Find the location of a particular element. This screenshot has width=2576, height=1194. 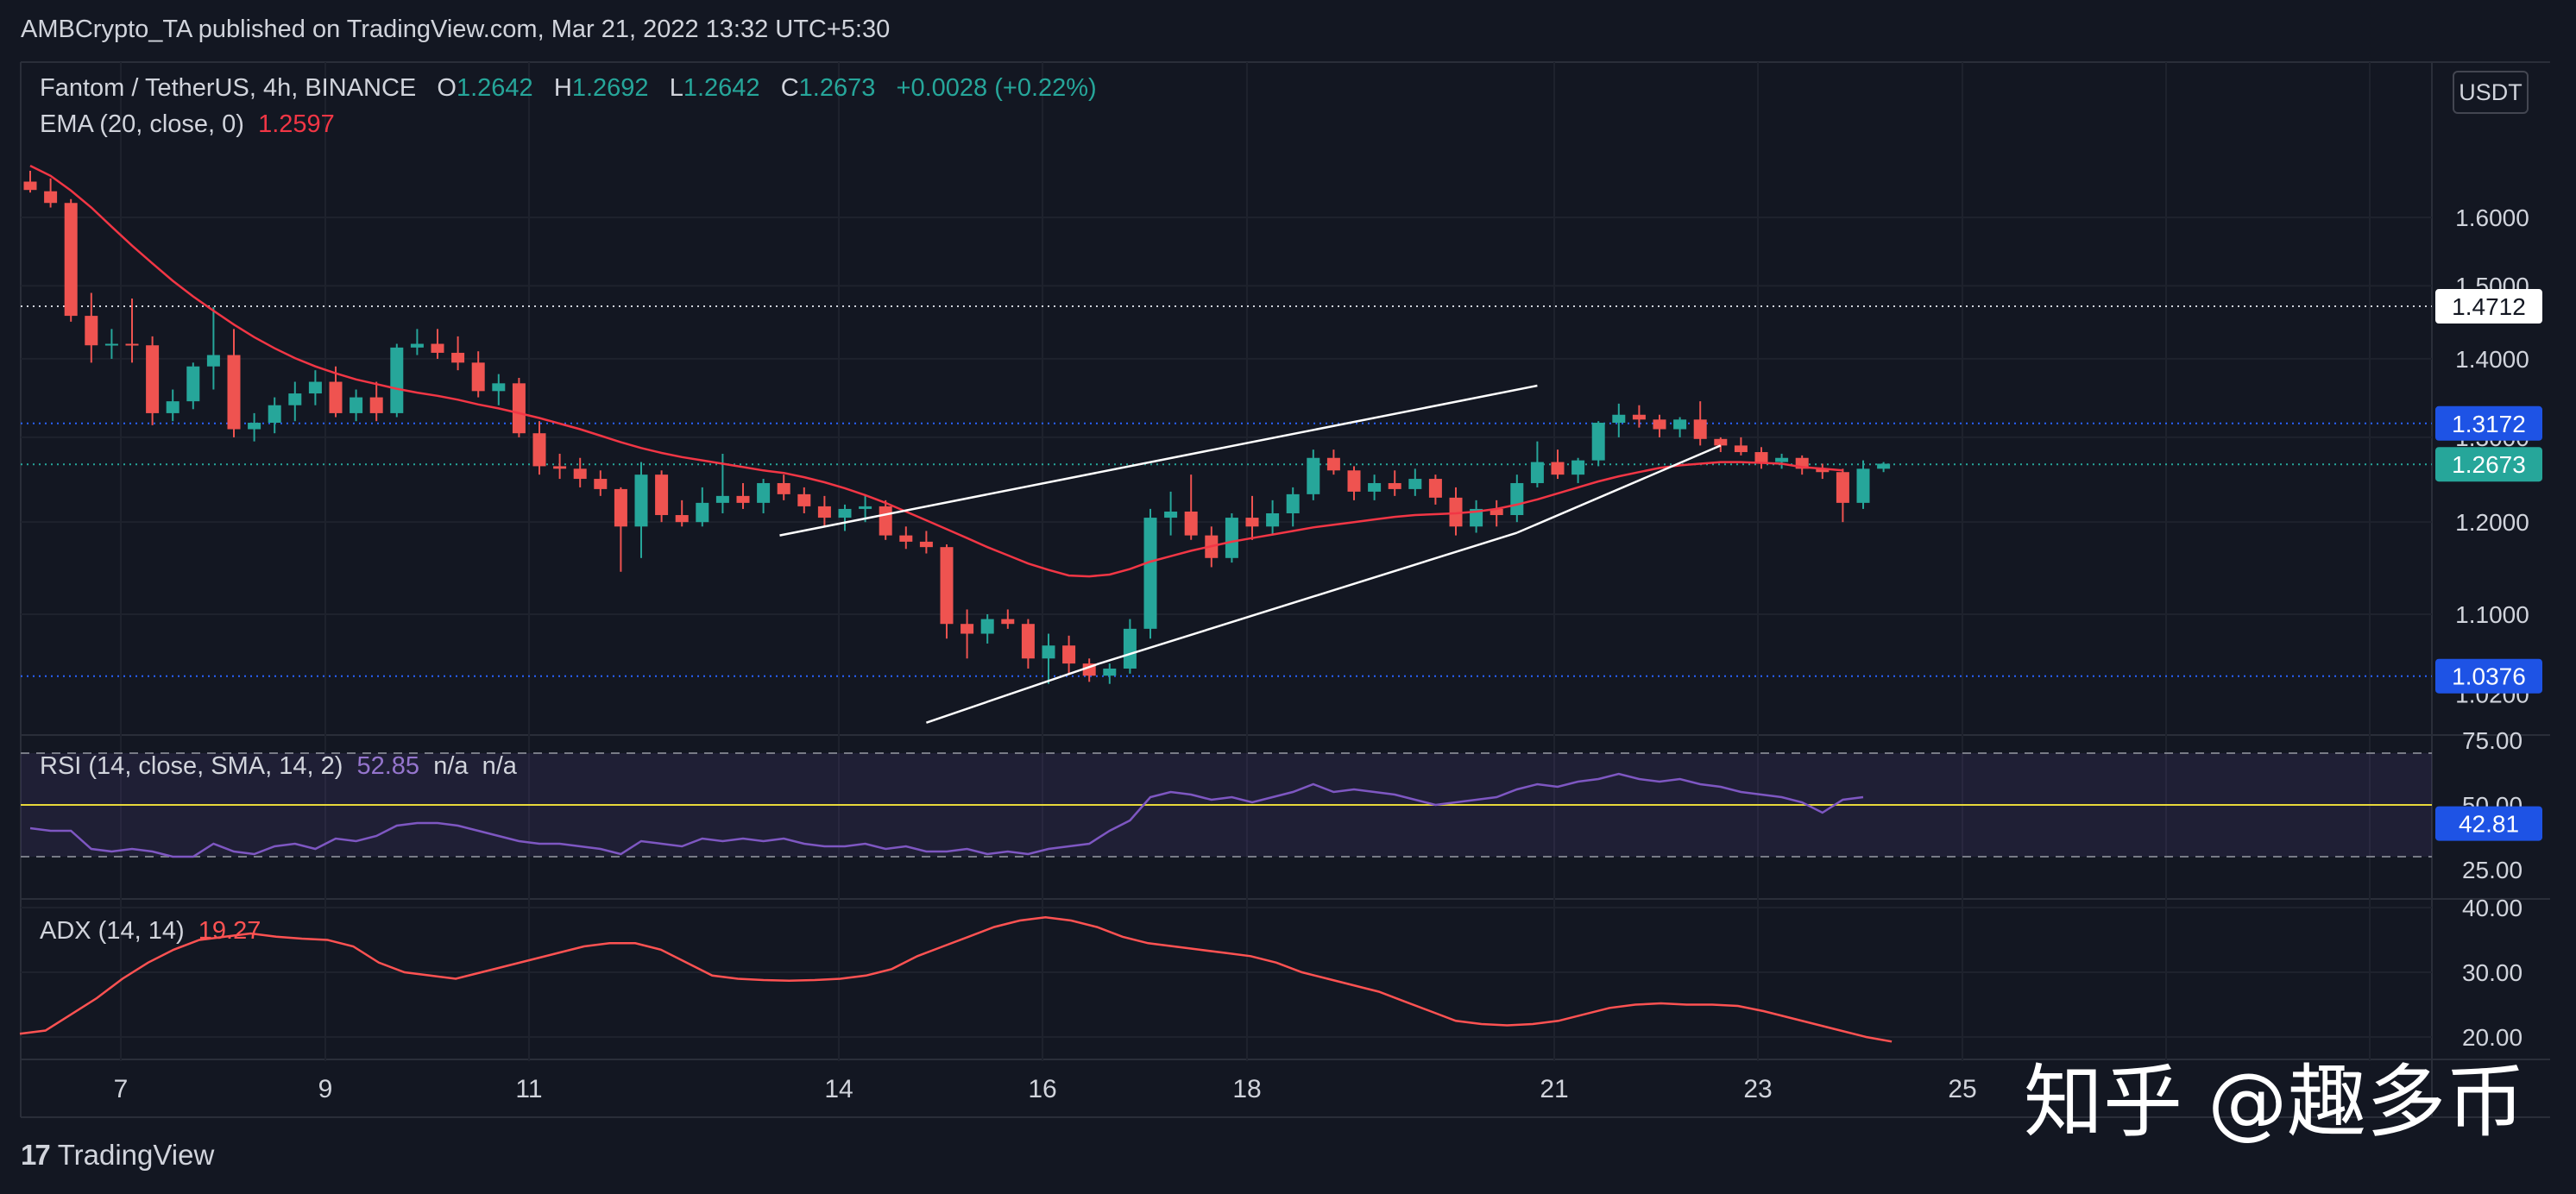

adx-legend: ADX (14, 14) 19.27 is located at coordinates (151, 931).